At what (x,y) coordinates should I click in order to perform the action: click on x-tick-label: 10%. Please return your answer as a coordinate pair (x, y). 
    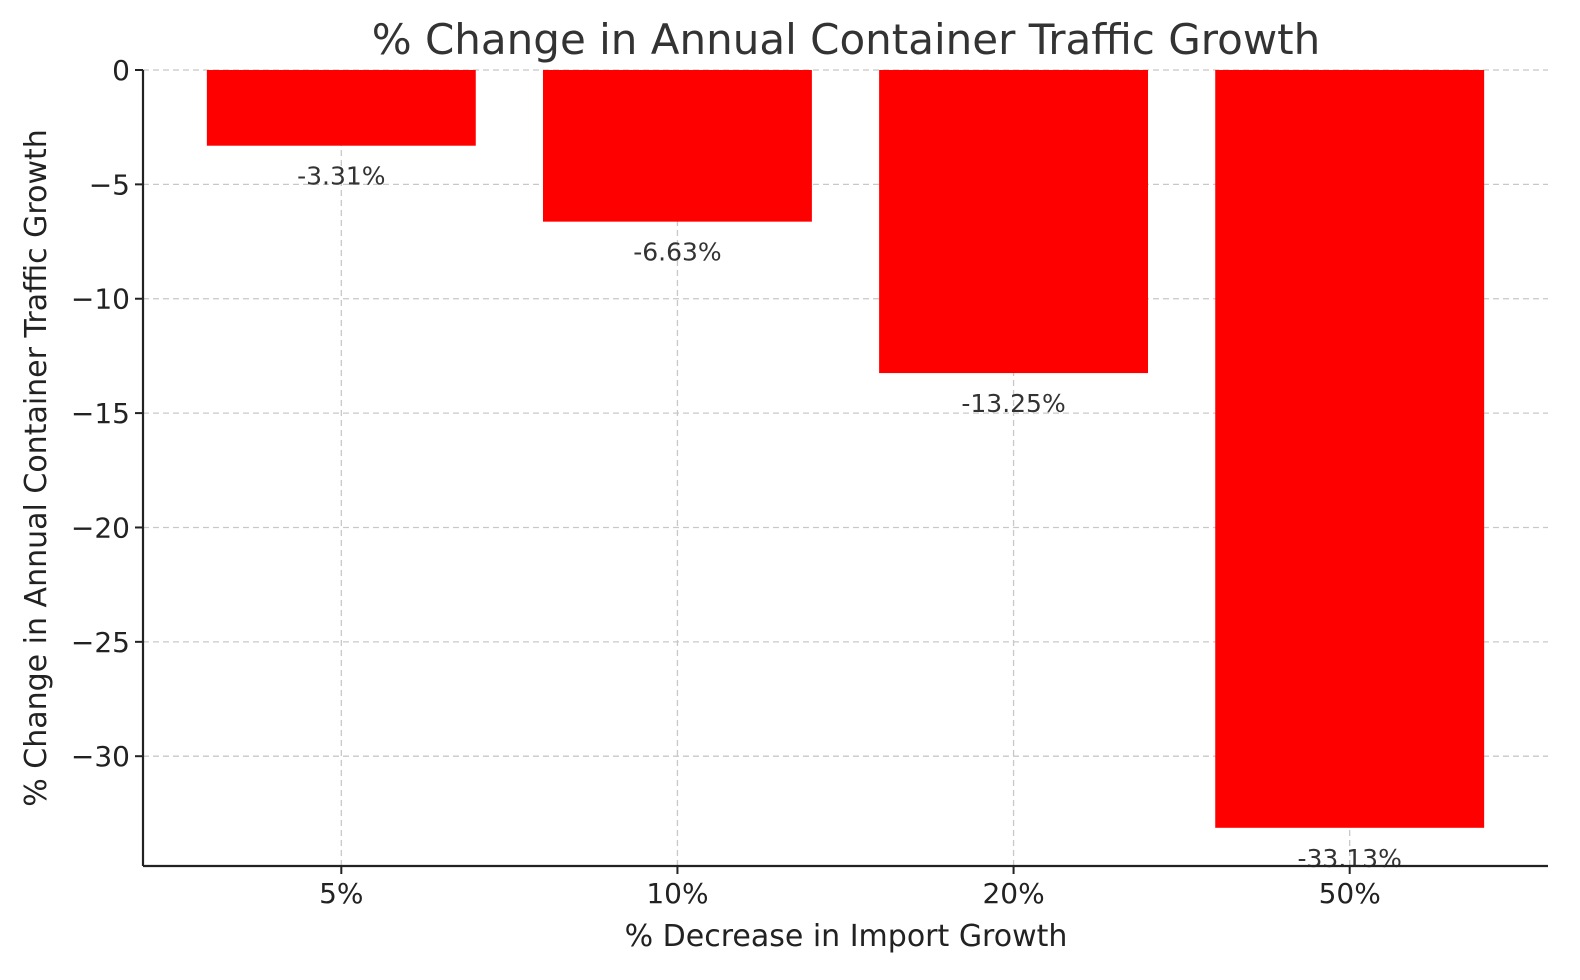
    Looking at the image, I should click on (677, 893).